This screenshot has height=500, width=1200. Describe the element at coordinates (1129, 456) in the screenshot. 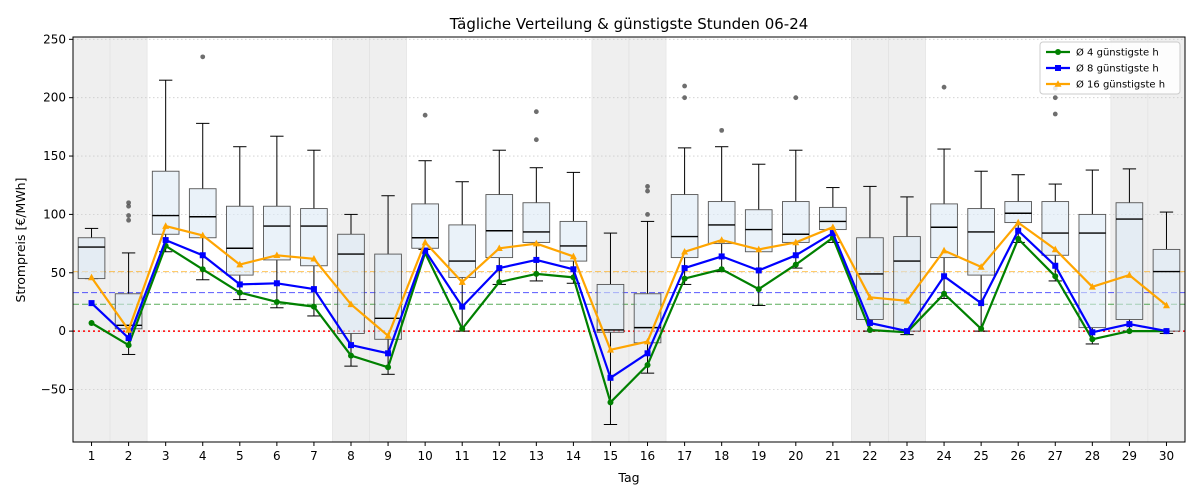

I see `x-tick-label-29: 29` at that location.